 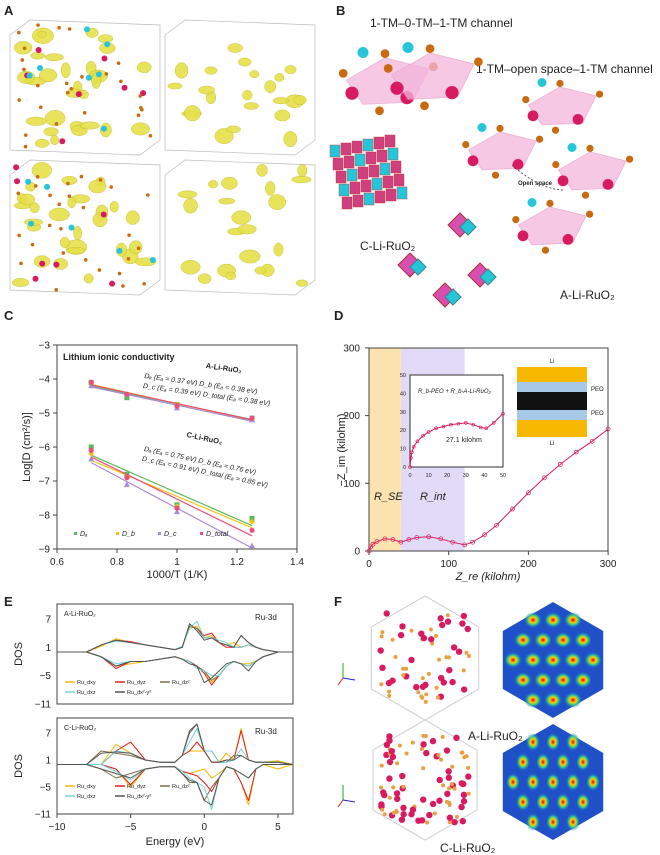 What do you see at coordinates (433, 497) in the screenshot?
I see `region-label: R_int` at bounding box center [433, 497].